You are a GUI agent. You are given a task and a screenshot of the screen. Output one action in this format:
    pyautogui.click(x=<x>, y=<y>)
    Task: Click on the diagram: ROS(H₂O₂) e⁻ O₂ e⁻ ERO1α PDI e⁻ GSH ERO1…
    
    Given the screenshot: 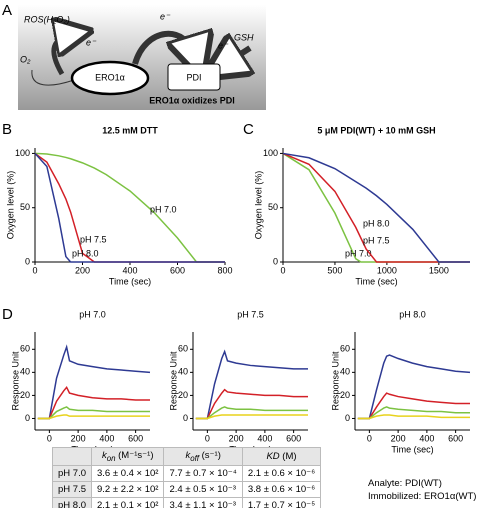 What is the action you would take?
    pyautogui.click(x=142, y=57)
    